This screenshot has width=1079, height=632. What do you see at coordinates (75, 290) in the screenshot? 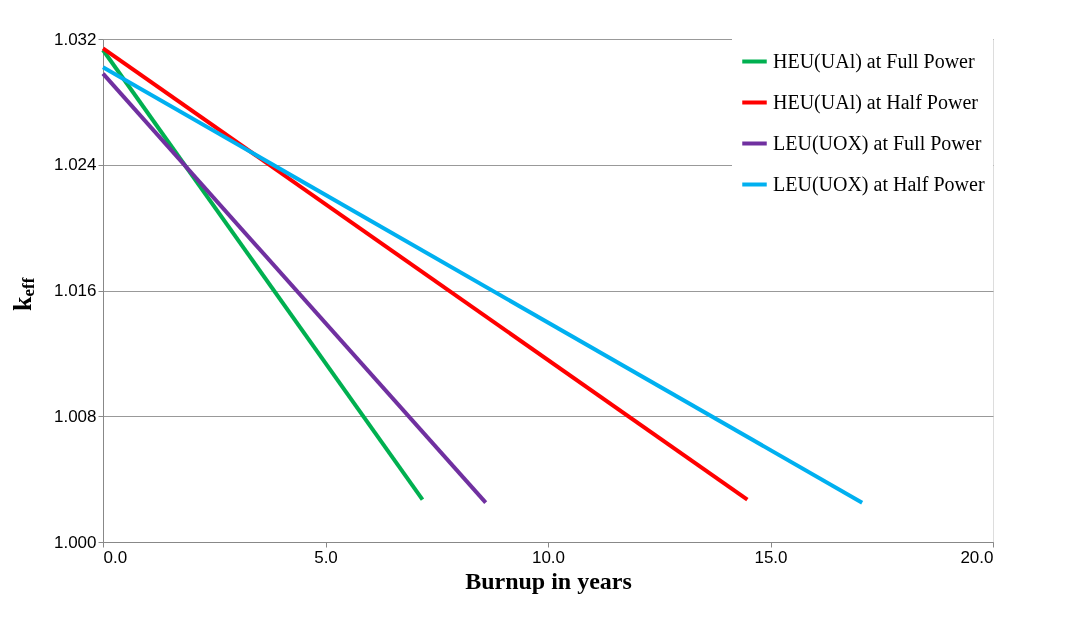
I see `y-tick-label: 1.016` at bounding box center [75, 290].